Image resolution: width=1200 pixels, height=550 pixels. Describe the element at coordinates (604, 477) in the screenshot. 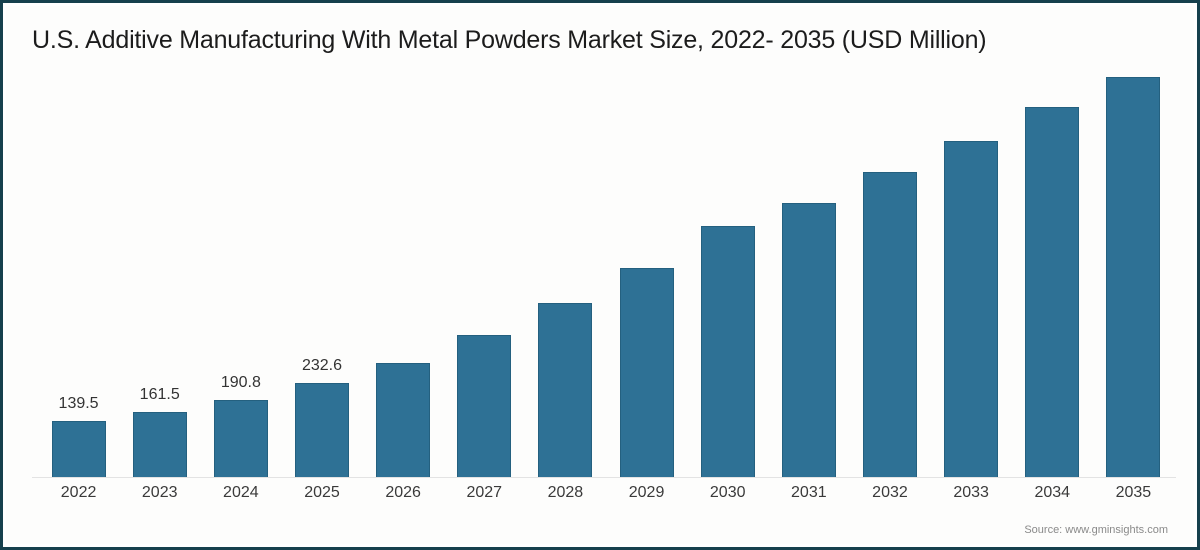

I see `x-axis-baseline` at that location.